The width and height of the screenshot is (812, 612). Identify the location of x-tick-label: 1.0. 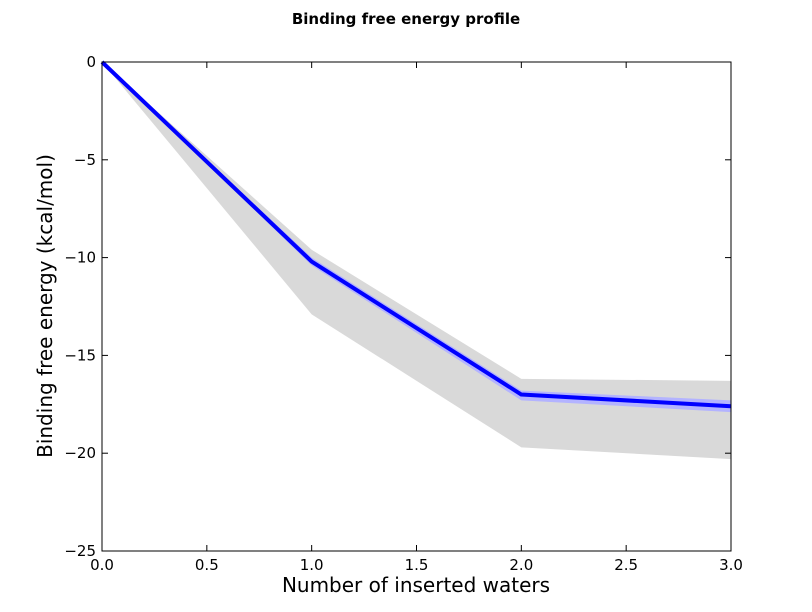
(312, 565).